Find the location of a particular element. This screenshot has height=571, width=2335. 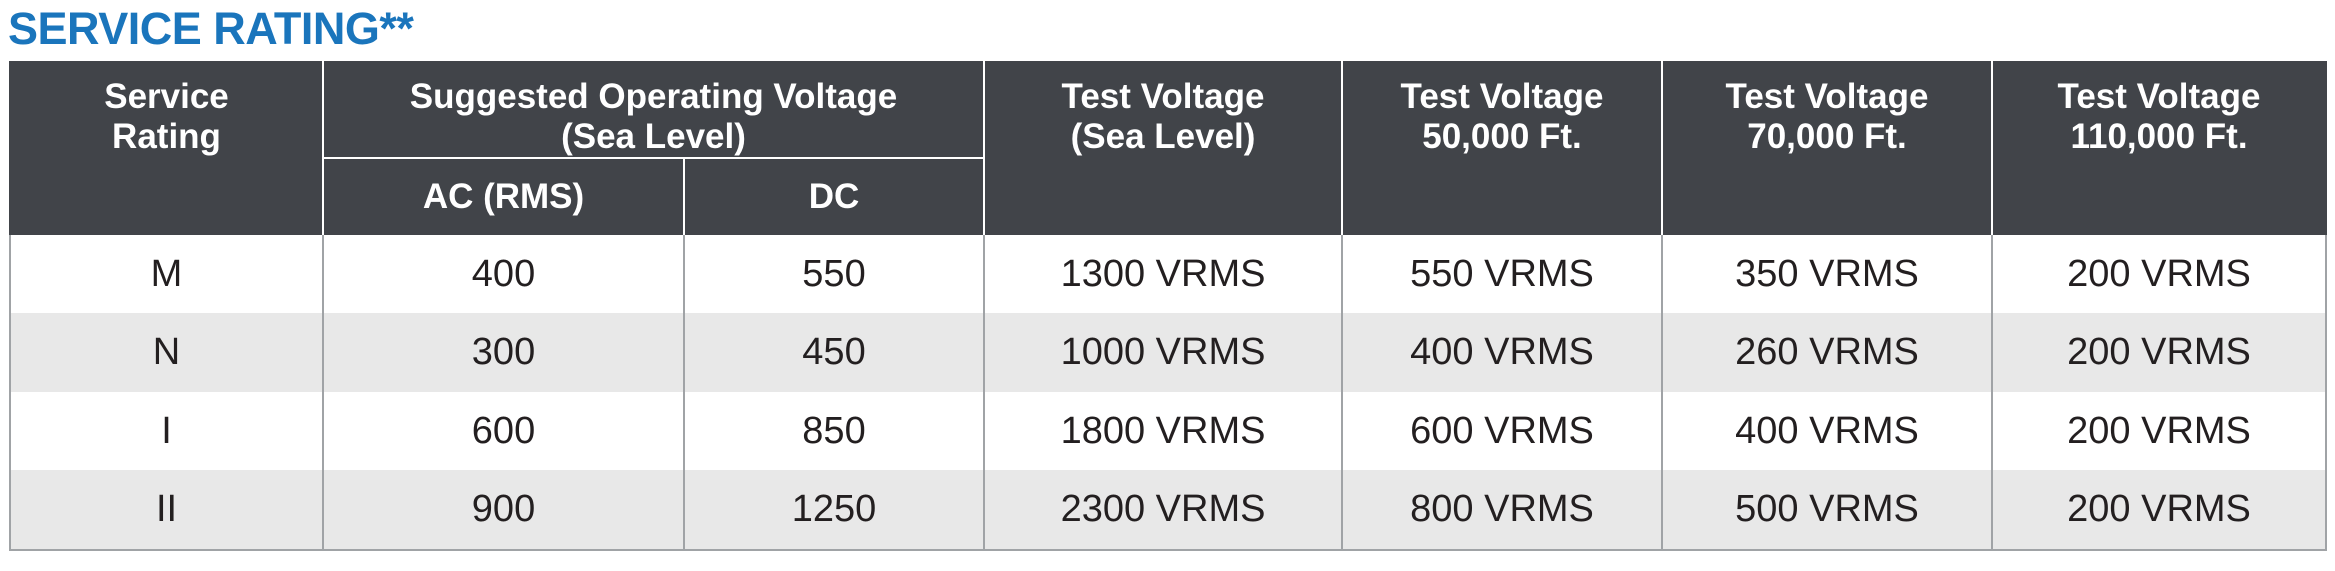

header-suggested-voltage-line2: (Sea Level) is located at coordinates (653, 136).